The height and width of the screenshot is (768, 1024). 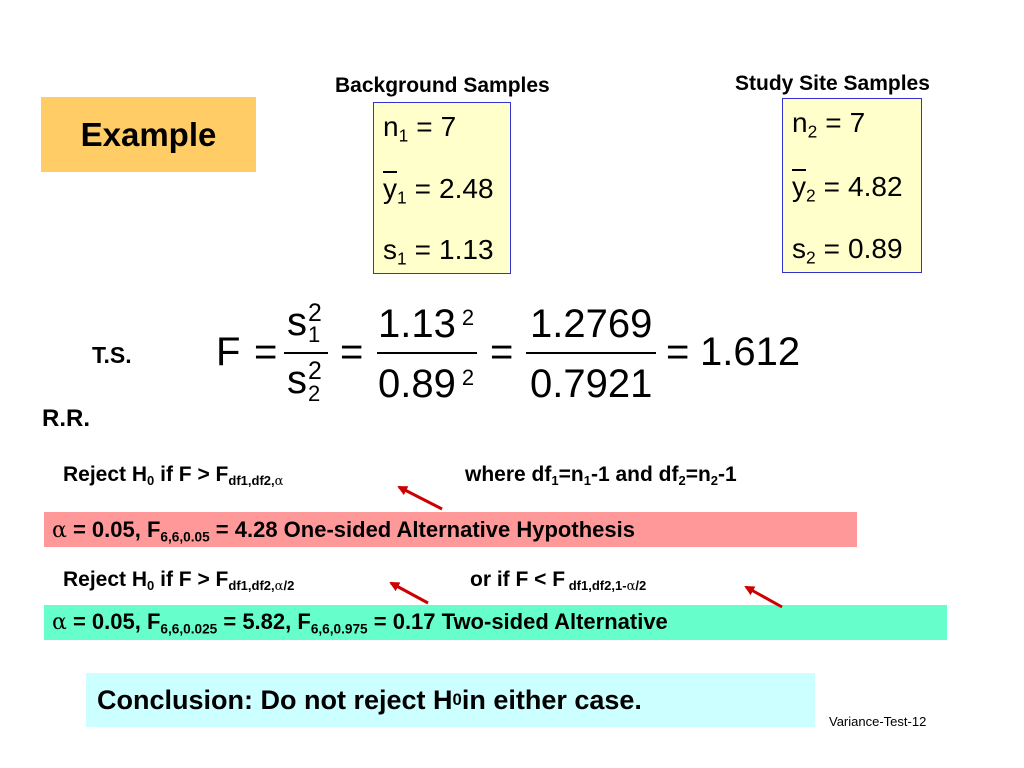 I want to click on study-samples-title: Study Site Samples, so click(x=832, y=83).